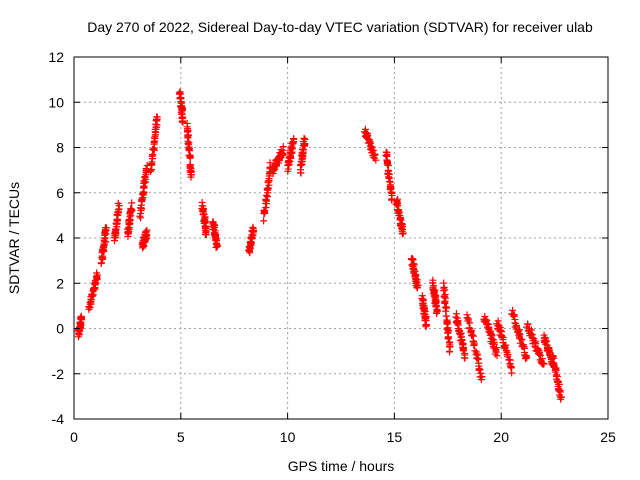 Image resolution: width=640 pixels, height=480 pixels. What do you see at coordinates (501, 437) in the screenshot?
I see `x-tick-label: 20` at bounding box center [501, 437].